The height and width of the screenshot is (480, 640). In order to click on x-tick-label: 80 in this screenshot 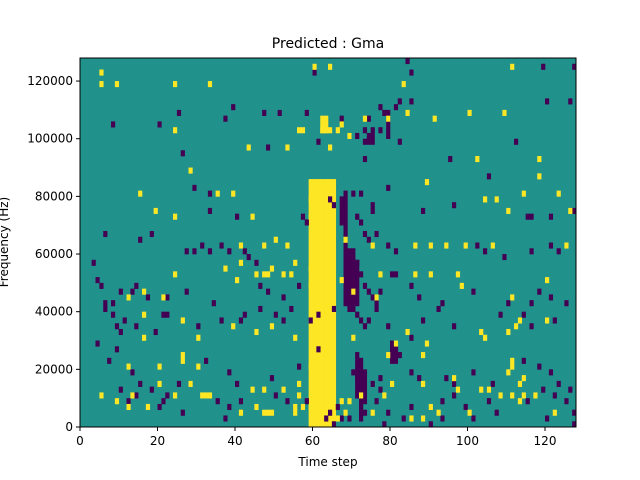, I will do `click(389, 441)`.